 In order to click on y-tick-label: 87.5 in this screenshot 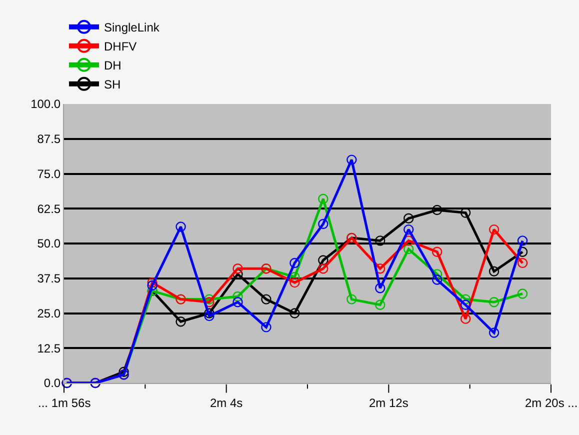, I will do `click(49, 139)`.